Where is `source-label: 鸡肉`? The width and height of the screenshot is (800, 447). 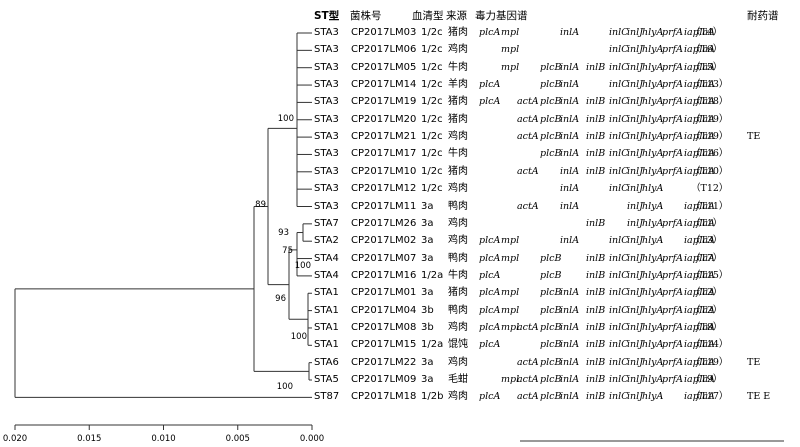 source-label: 鸡肉 is located at coordinates (458, 189).